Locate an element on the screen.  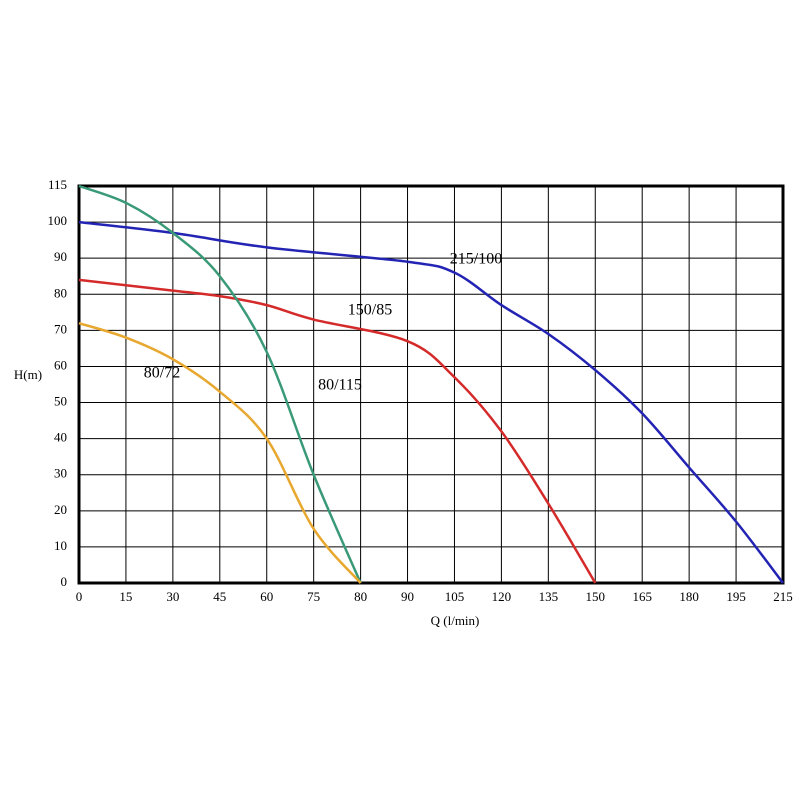
curve-label: 150/85 is located at coordinates (370, 310).